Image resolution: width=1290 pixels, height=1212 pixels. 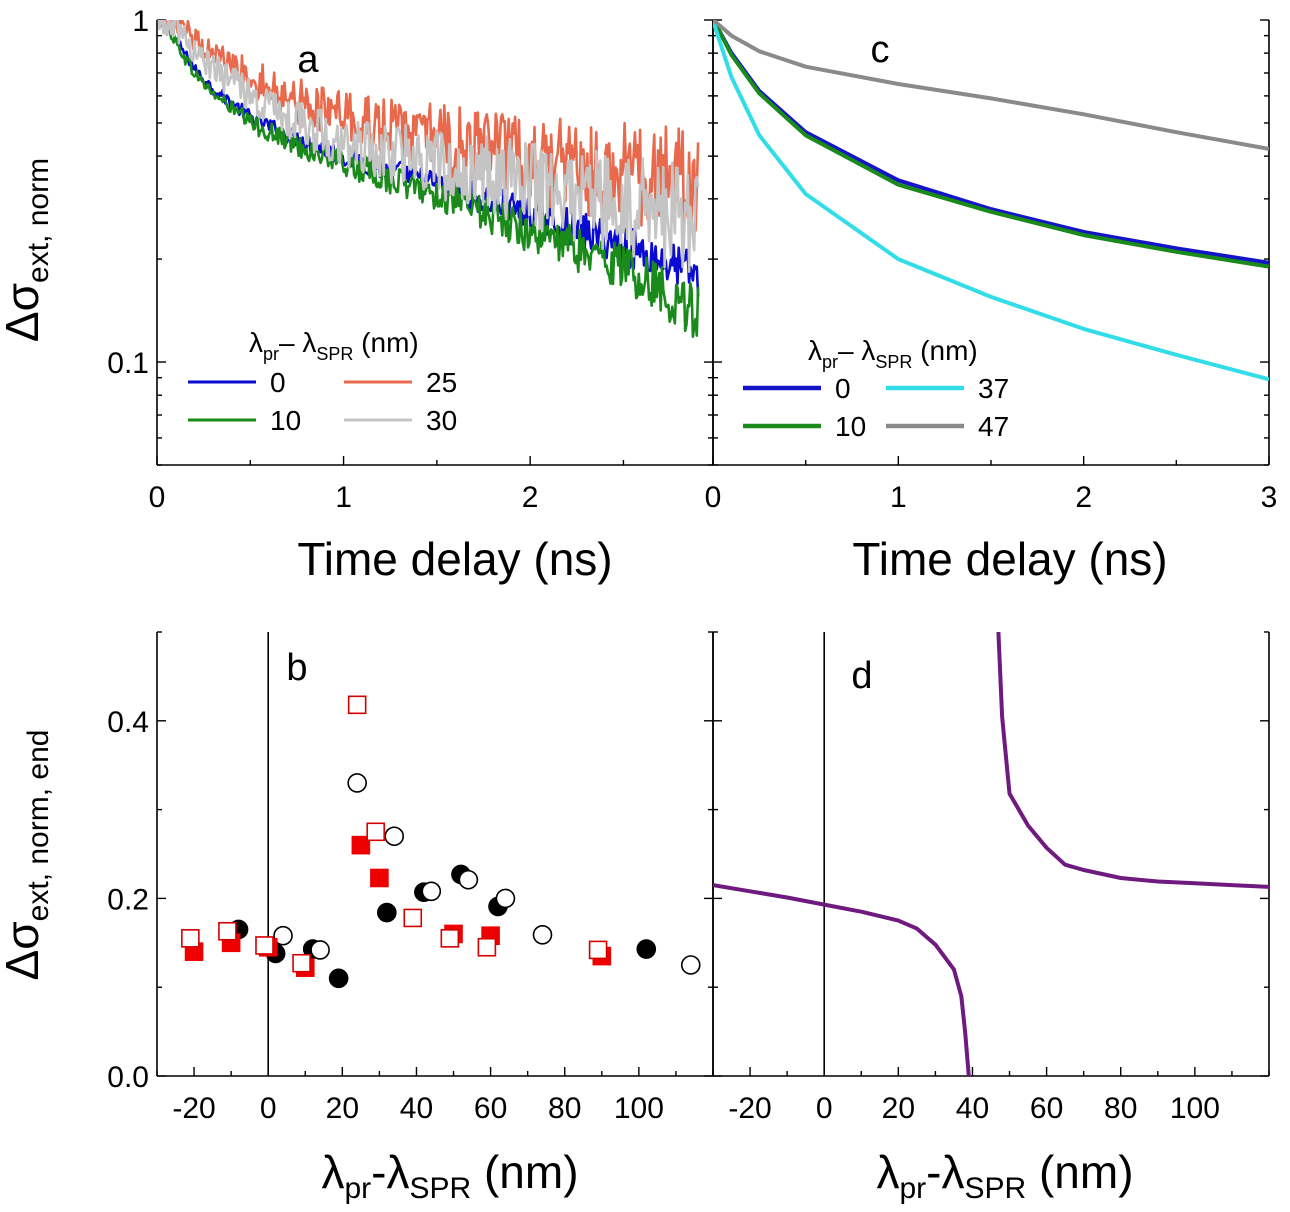 I want to click on panel-letter-c: c, so click(x=880, y=50).